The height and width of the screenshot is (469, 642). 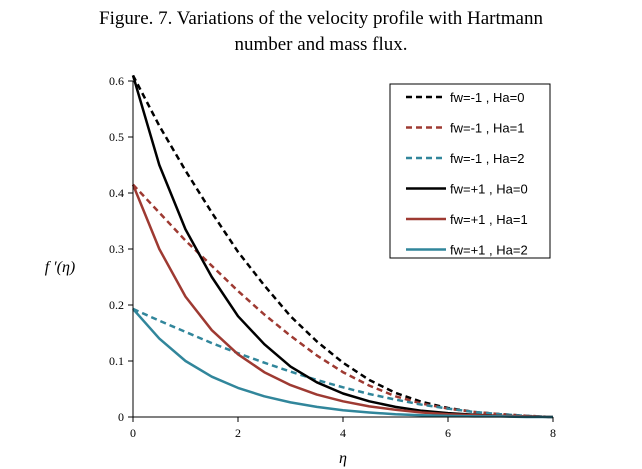 I want to click on y-tick-label: 0.3, so click(x=116, y=249).